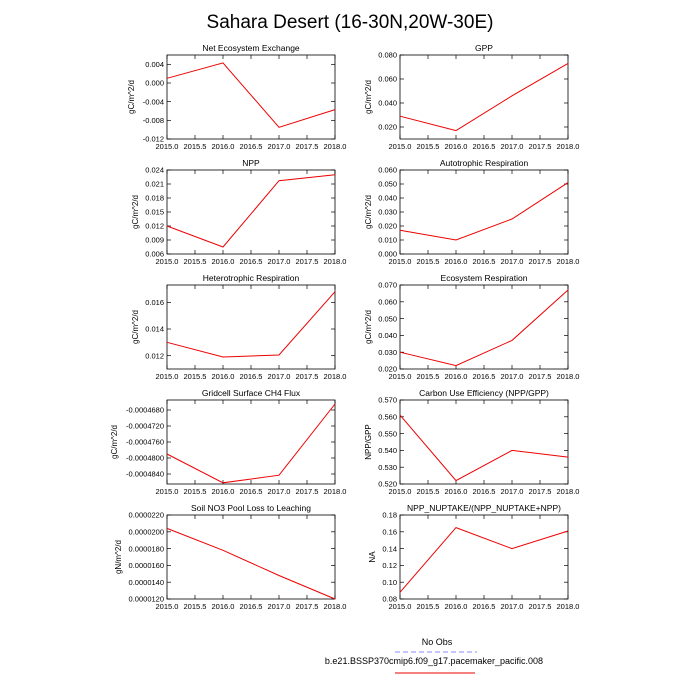  What do you see at coordinates (145, 458) in the screenshot?
I see `y-tick-label: -0.0004800` at bounding box center [145, 458].